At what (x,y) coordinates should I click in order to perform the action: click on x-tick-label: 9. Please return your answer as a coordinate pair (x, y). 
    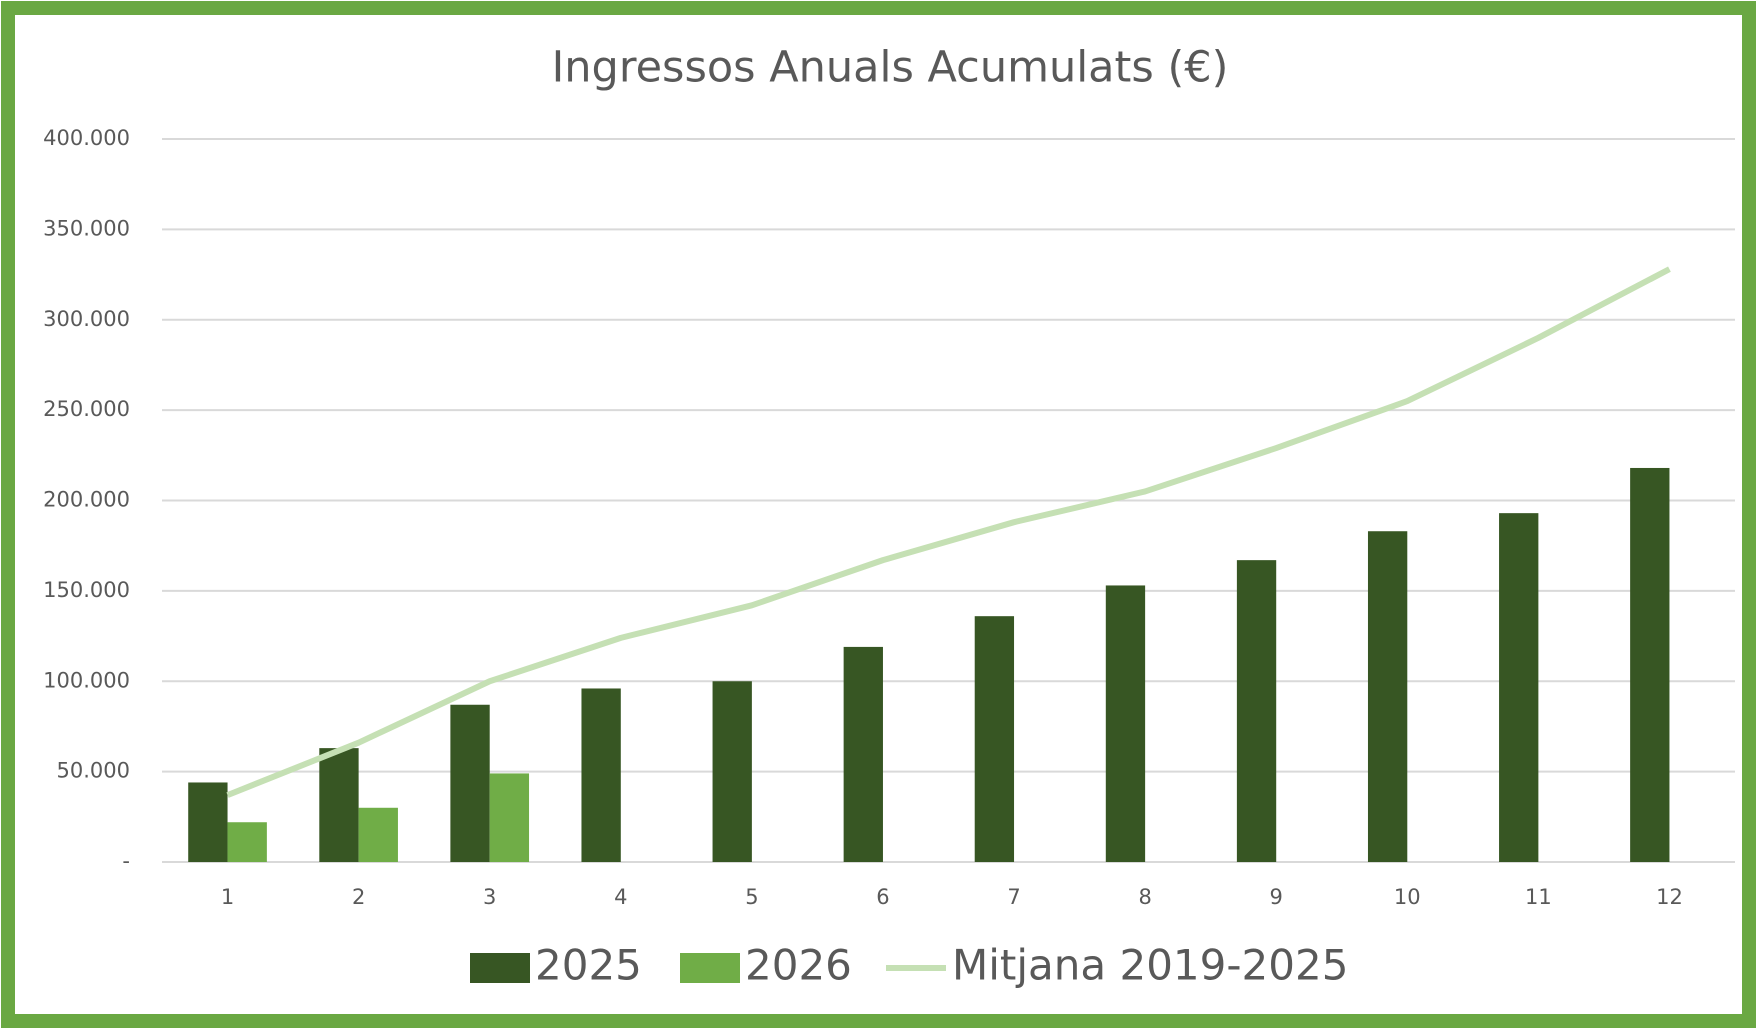
    Looking at the image, I should click on (1276, 897).